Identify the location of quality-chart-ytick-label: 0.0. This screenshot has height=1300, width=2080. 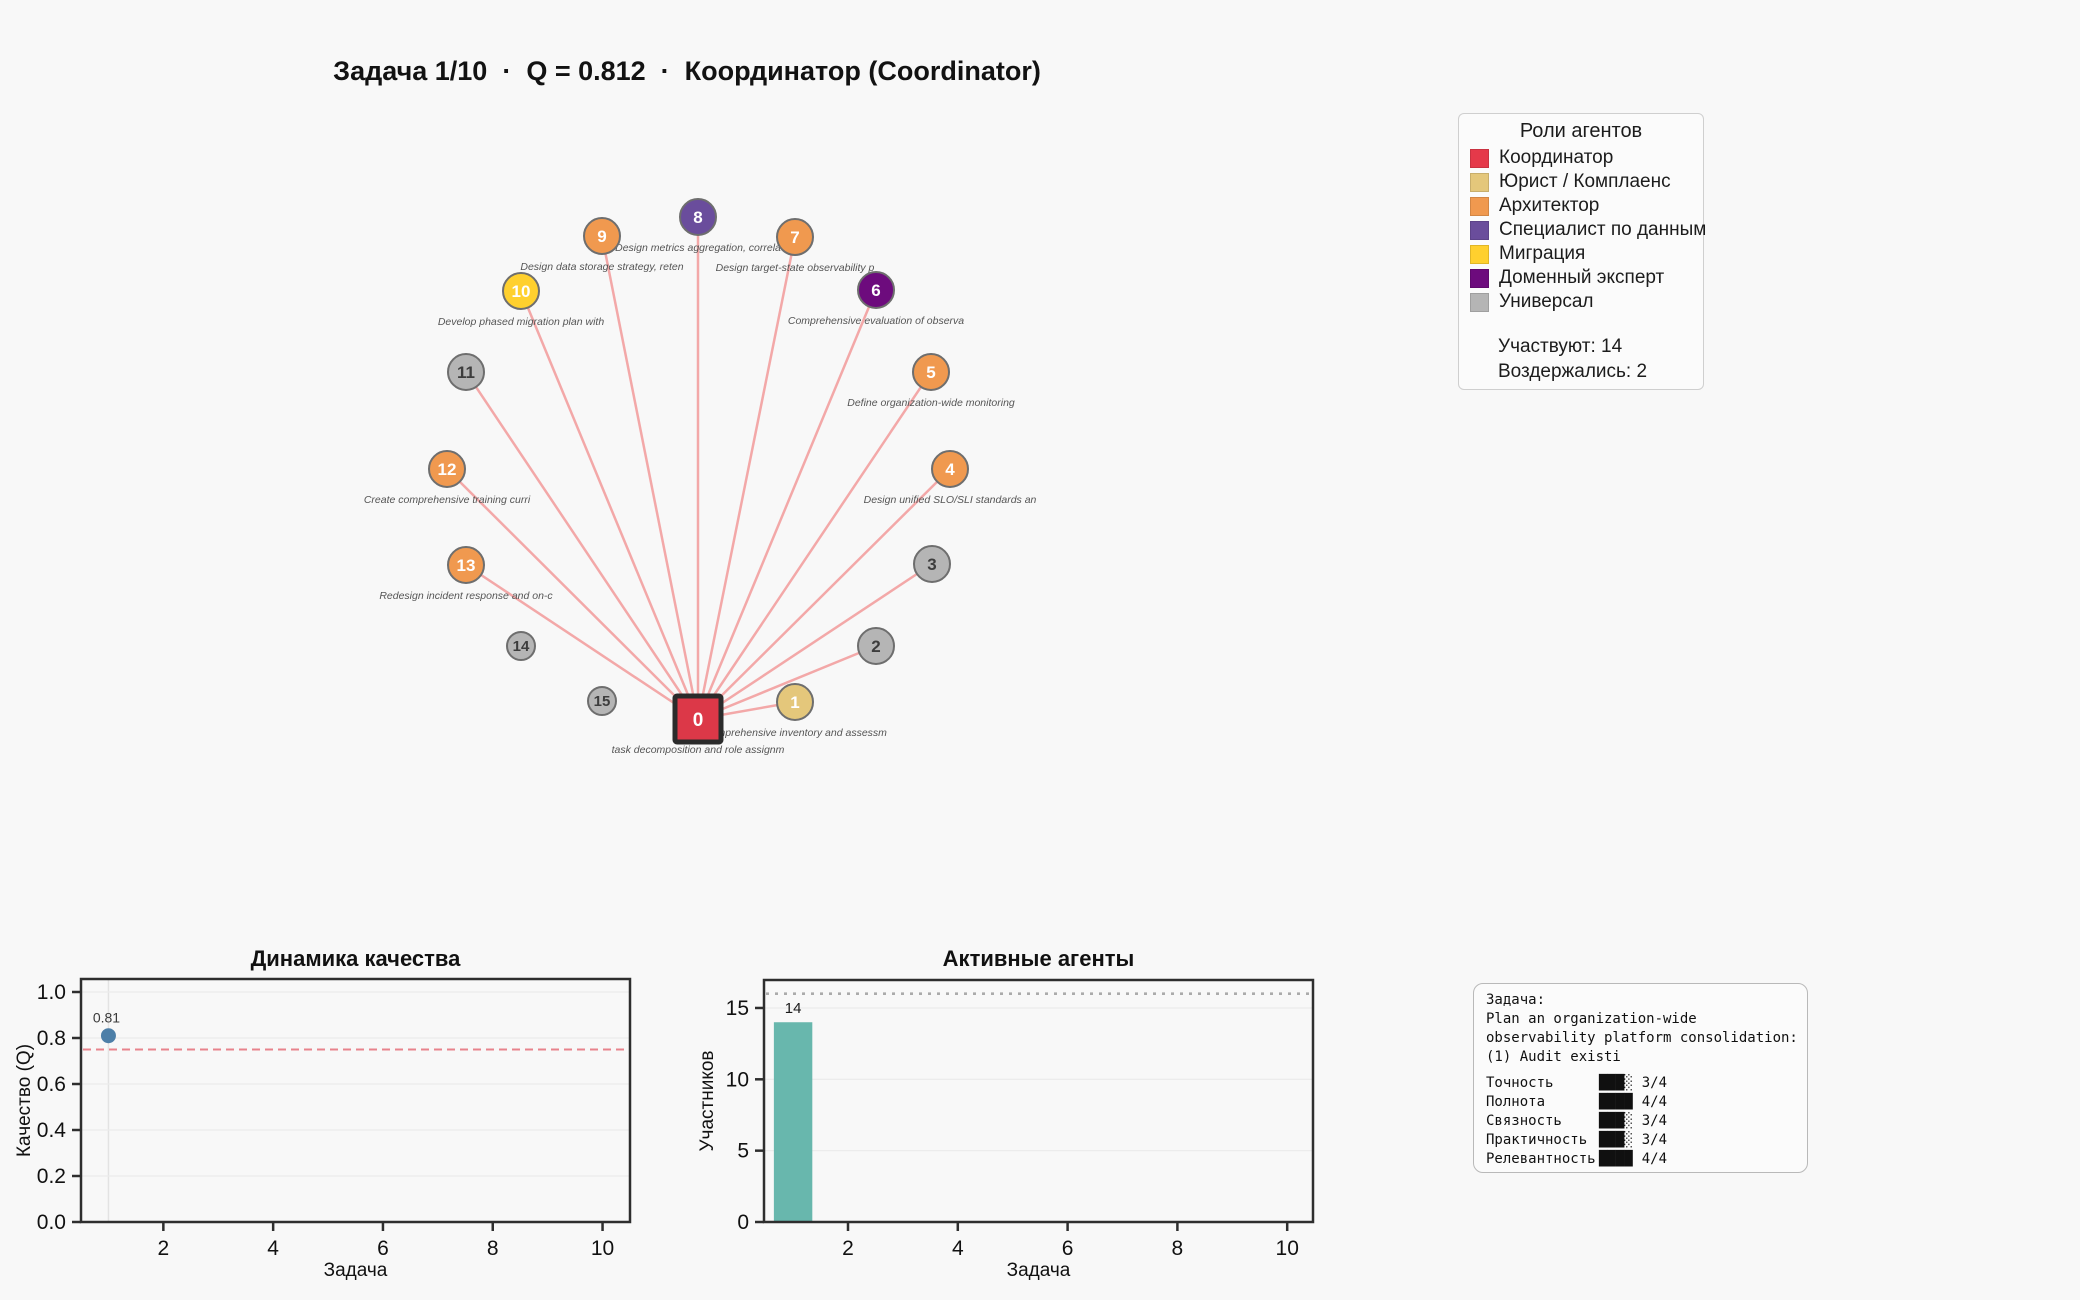
(51, 1222).